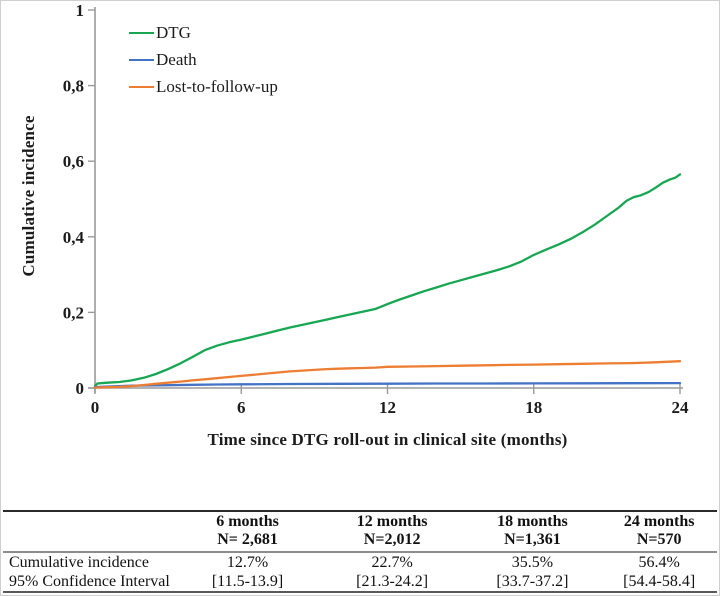  Describe the element at coordinates (73, 312) in the screenshot. I see `y-tick-label: 0,2` at that location.